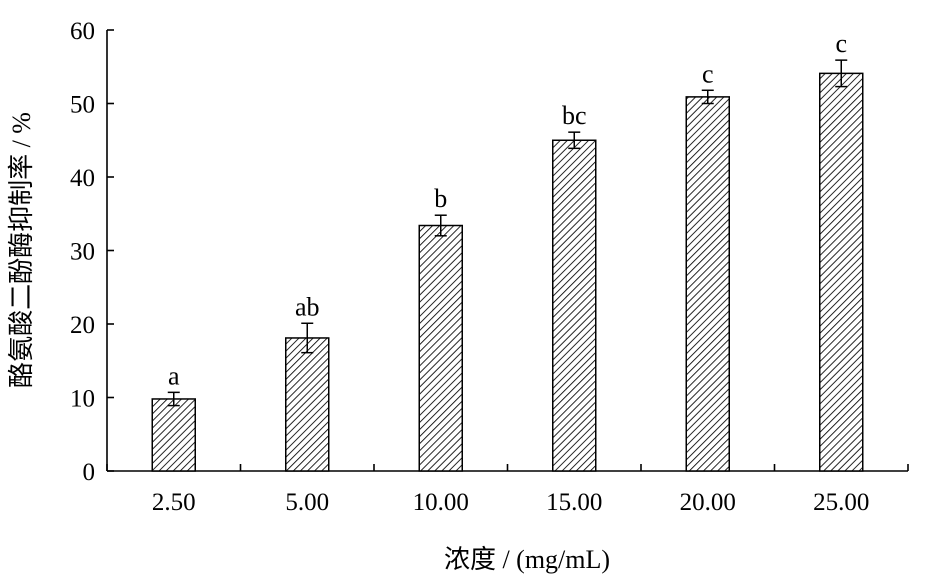 The height and width of the screenshot is (581, 946). I want to click on x-tick-label: 15.00, so click(574, 502).